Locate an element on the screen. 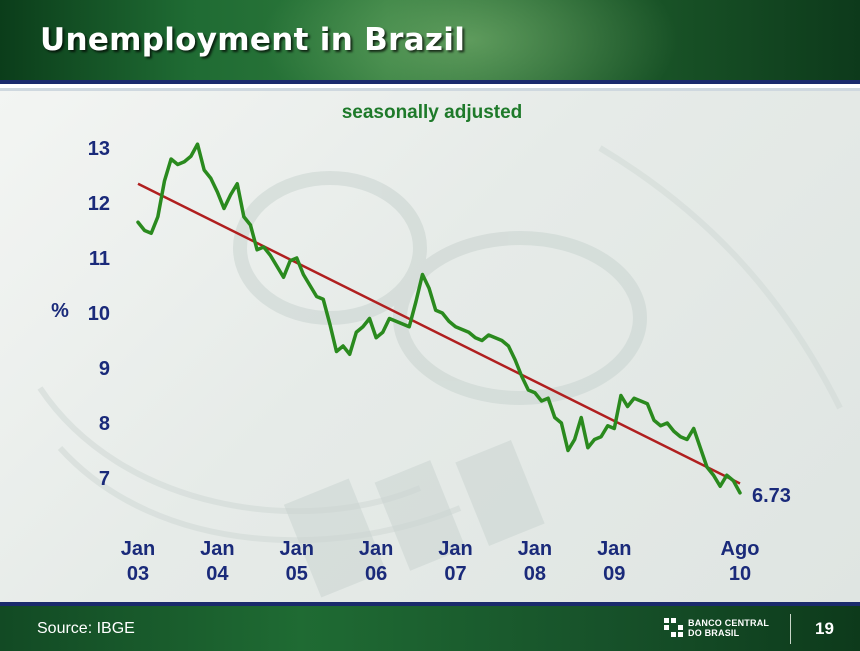 This screenshot has width=860, height=651. annotation-layer: 6.73 is located at coordinates (771, 496).